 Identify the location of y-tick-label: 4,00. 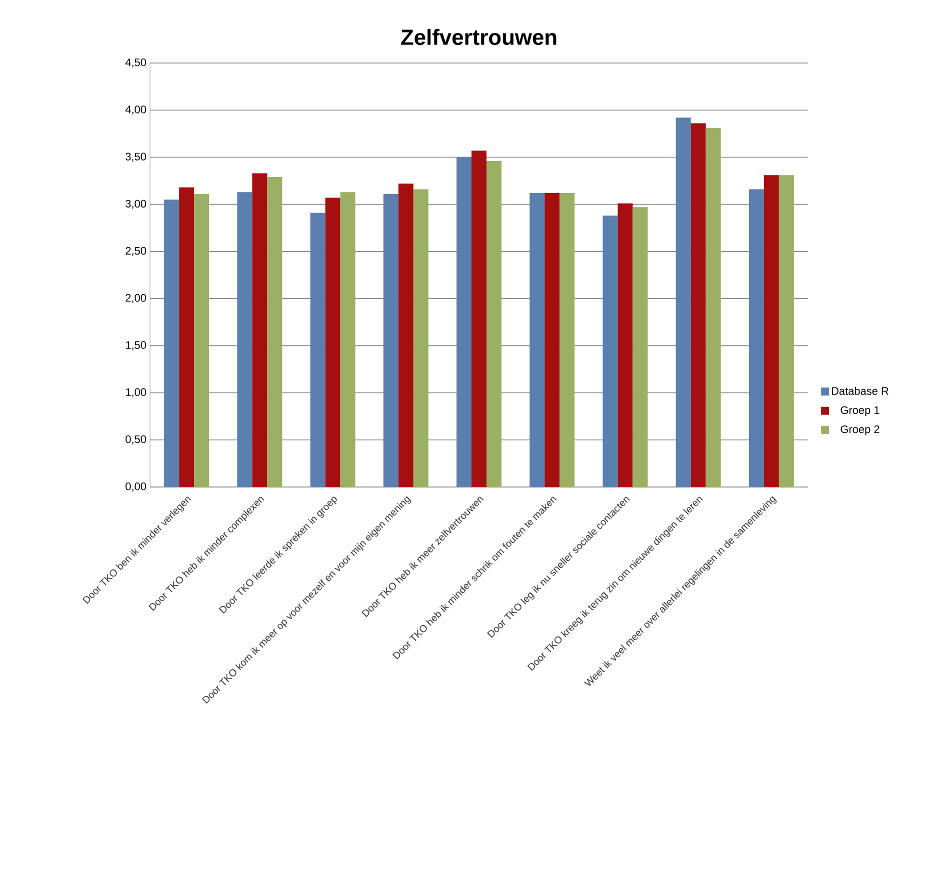
(135, 110).